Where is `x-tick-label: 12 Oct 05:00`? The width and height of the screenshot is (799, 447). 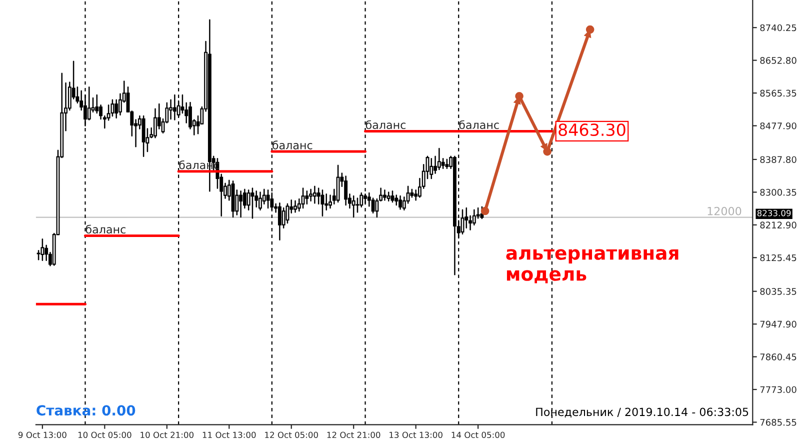 x-tick-label: 12 Oct 05:00 is located at coordinates (291, 435).